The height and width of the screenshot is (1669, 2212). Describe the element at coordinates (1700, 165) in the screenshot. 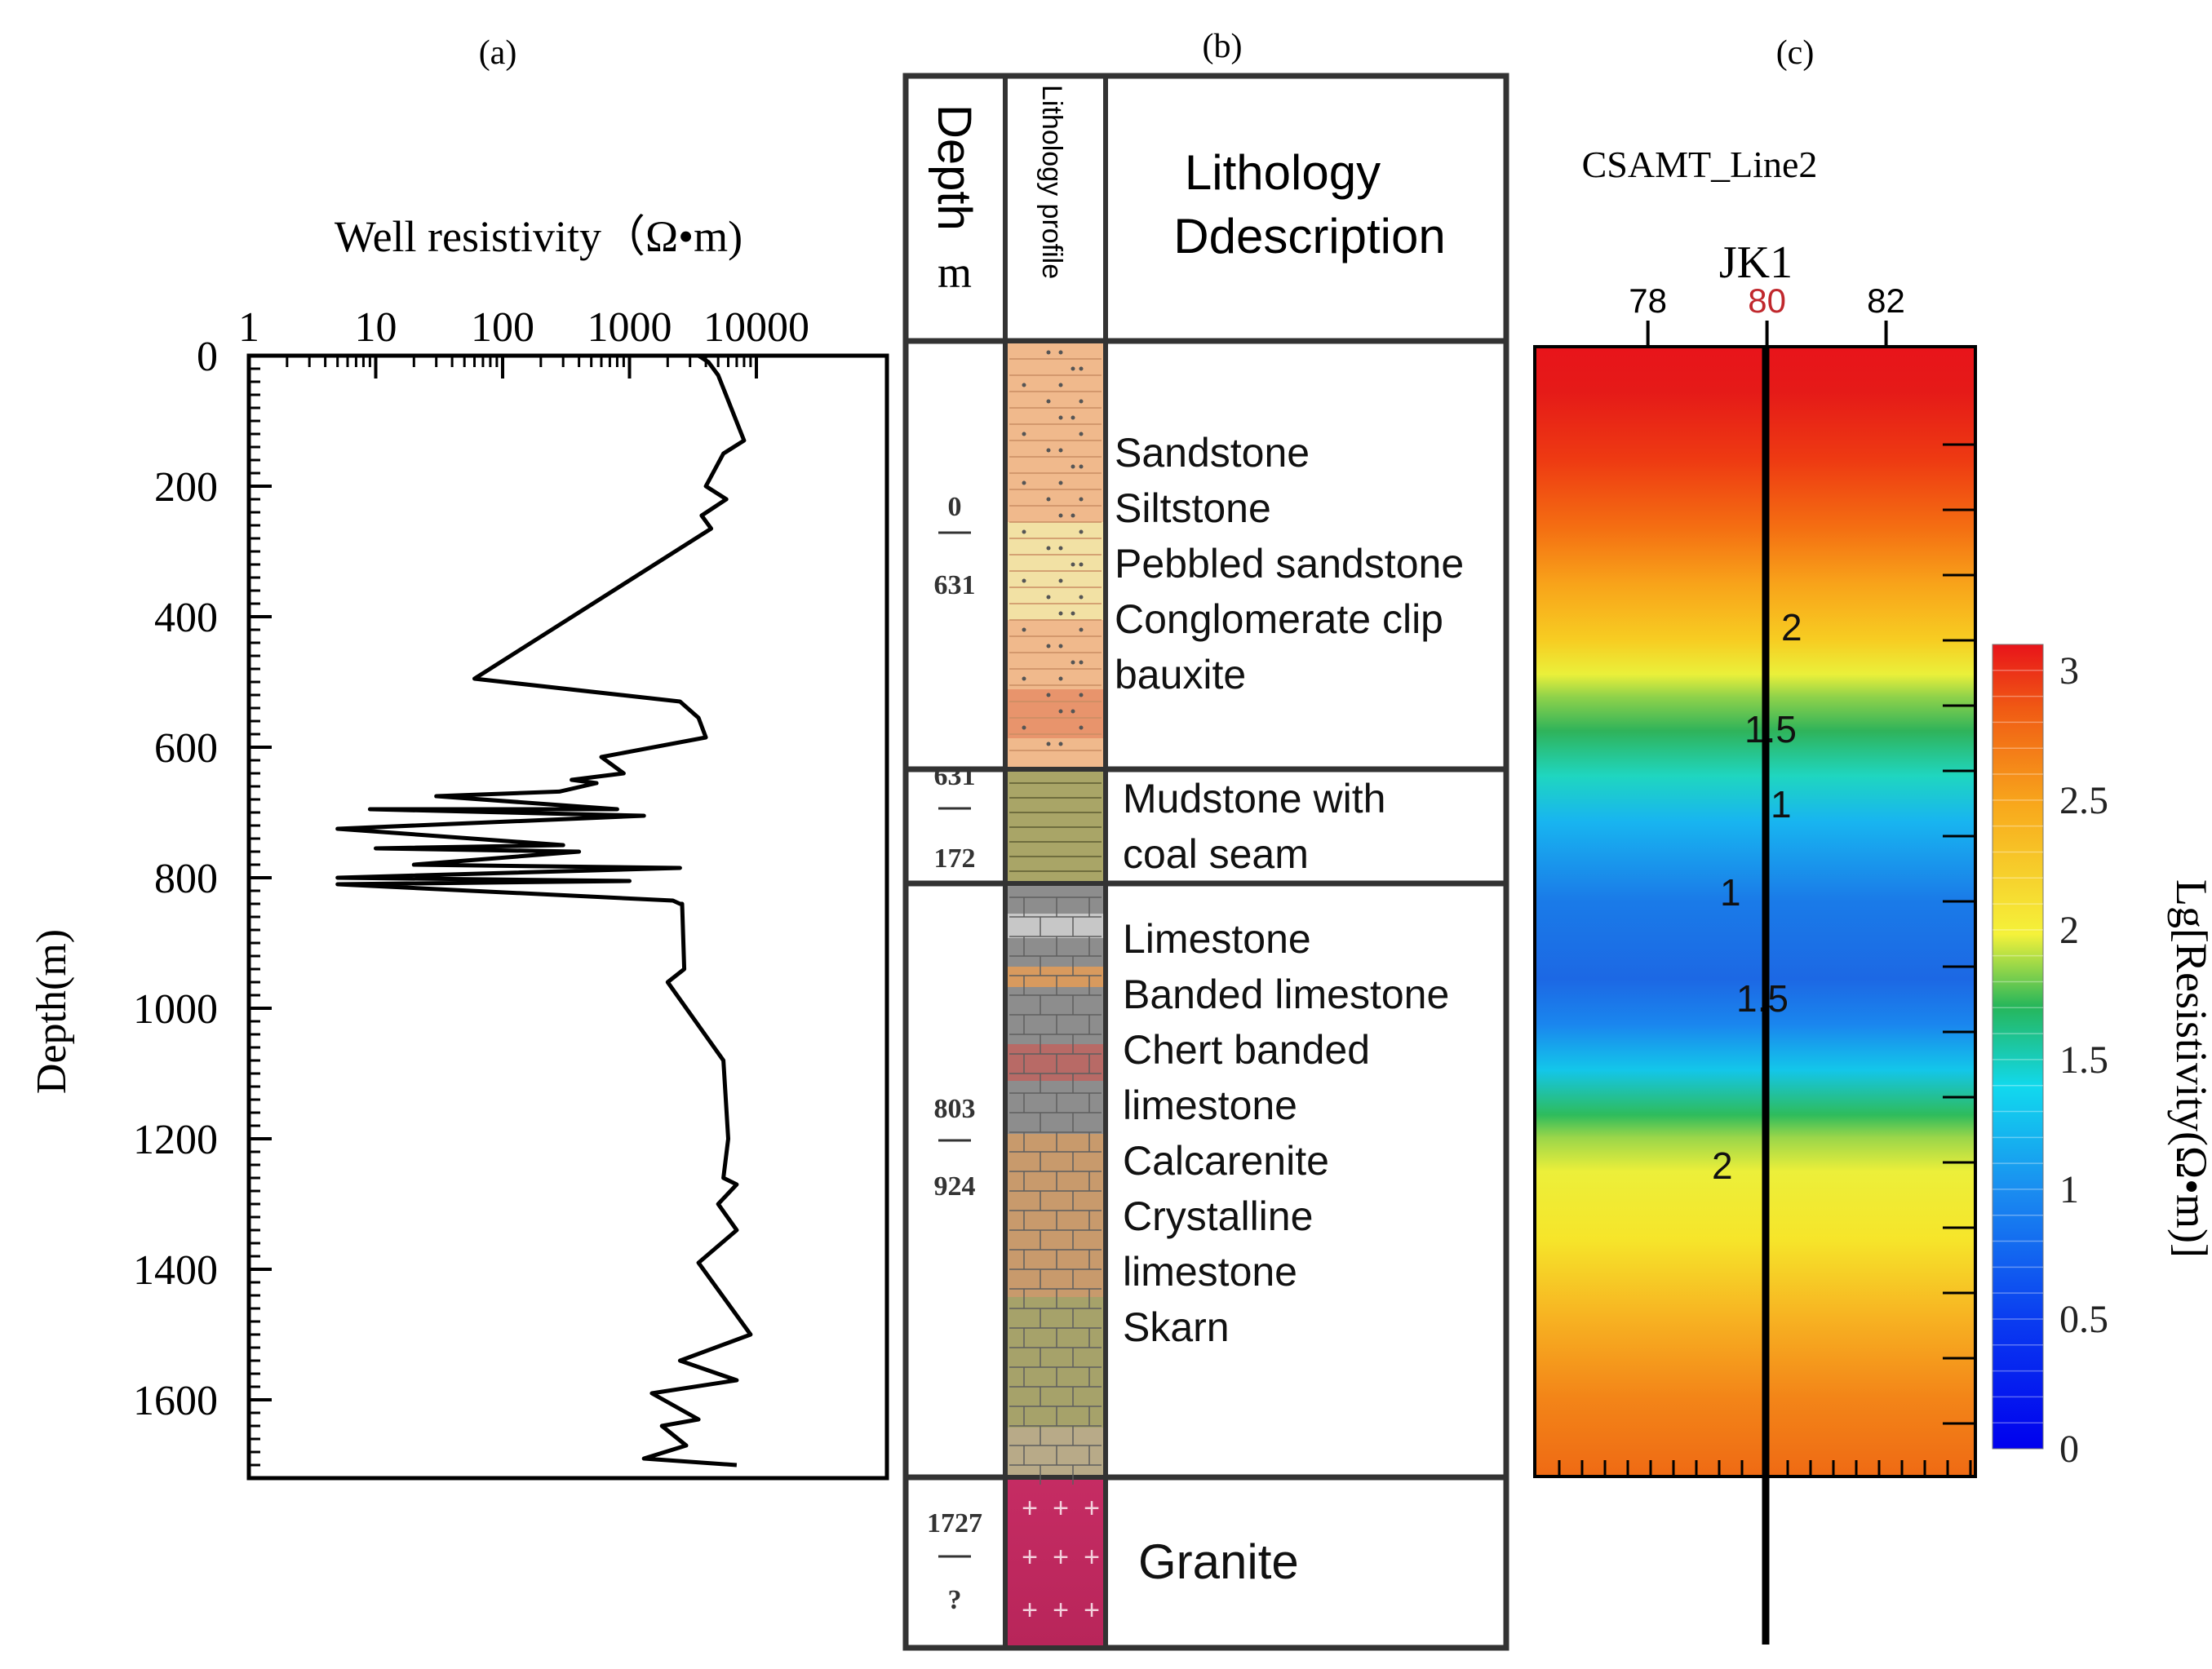

I see `csamt-title: CSAMT_Line2` at that location.